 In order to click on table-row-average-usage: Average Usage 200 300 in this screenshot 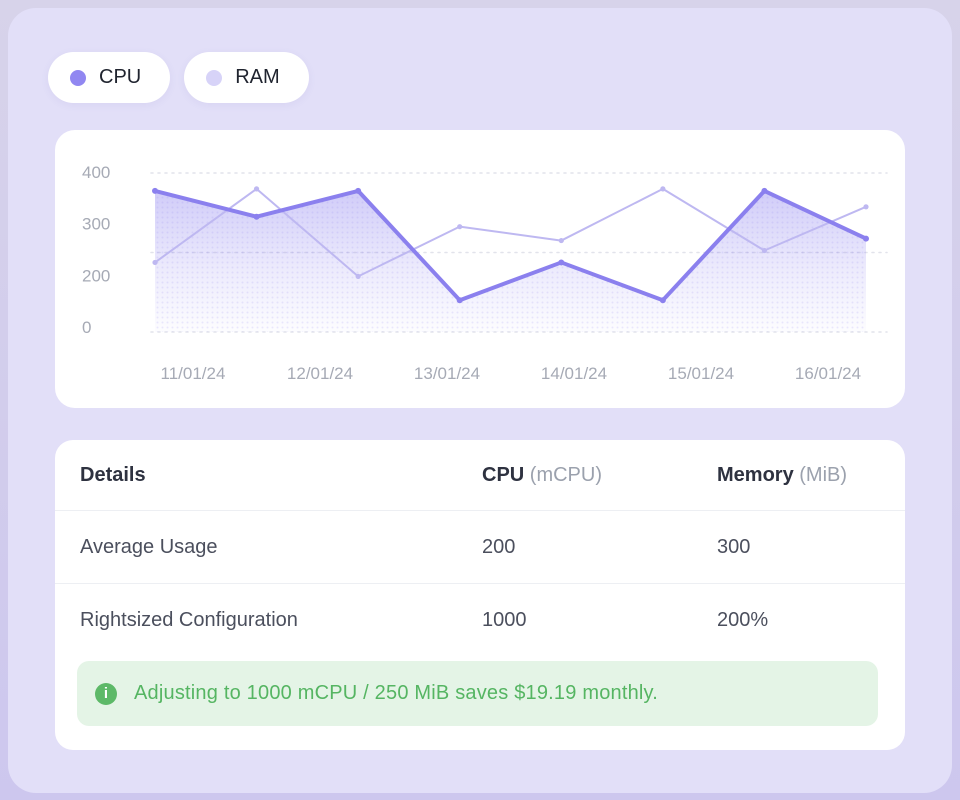, I will do `click(480, 547)`.